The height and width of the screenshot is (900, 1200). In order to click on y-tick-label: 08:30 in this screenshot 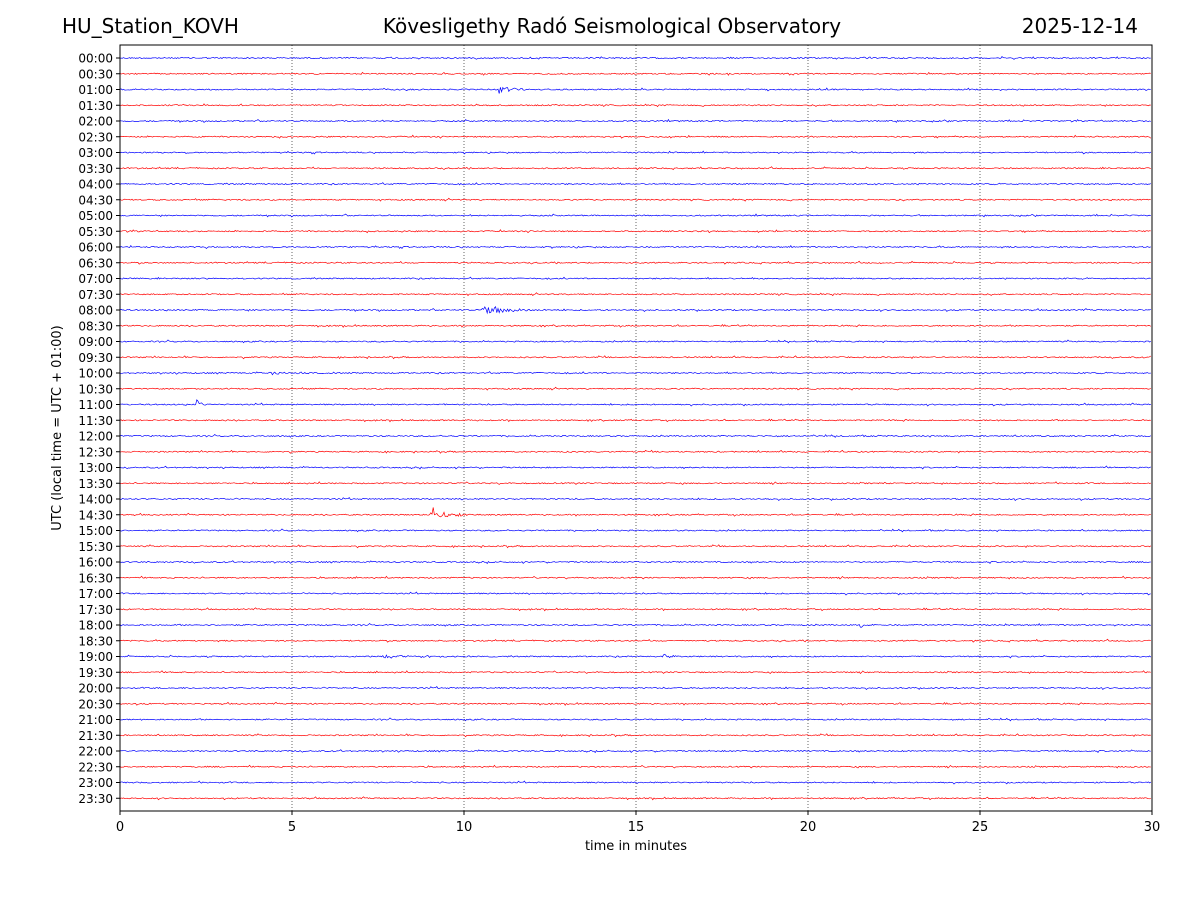, I will do `click(95, 326)`.